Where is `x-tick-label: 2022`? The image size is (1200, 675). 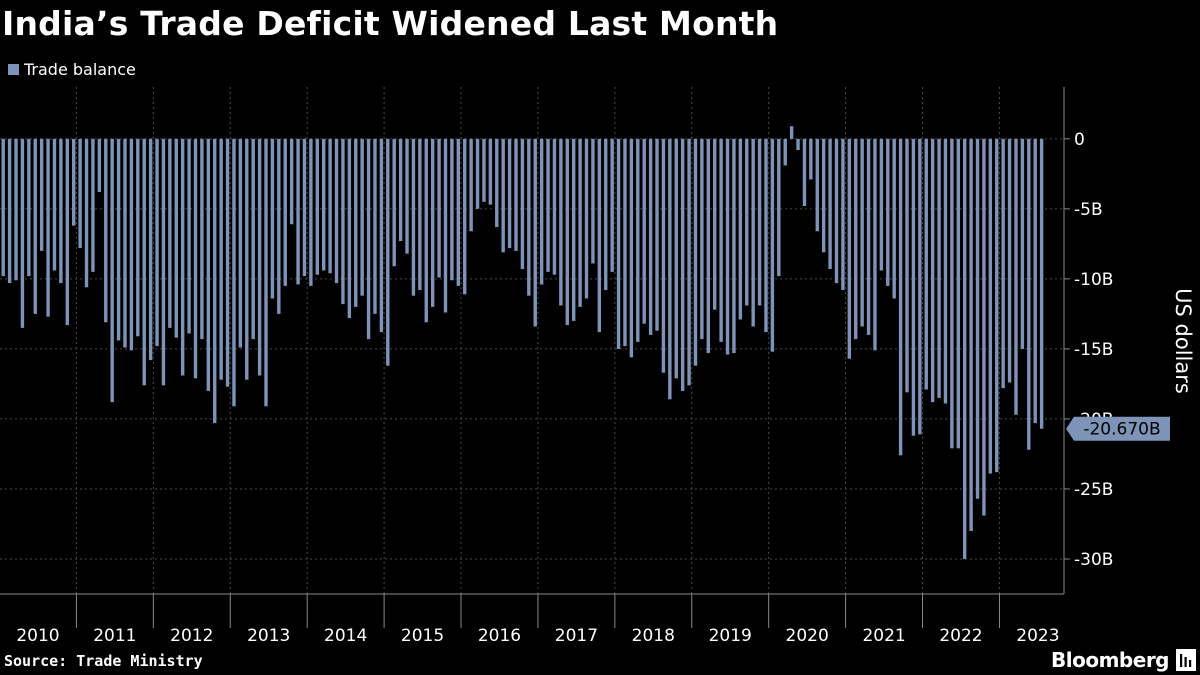
x-tick-label: 2022 is located at coordinates (960, 636).